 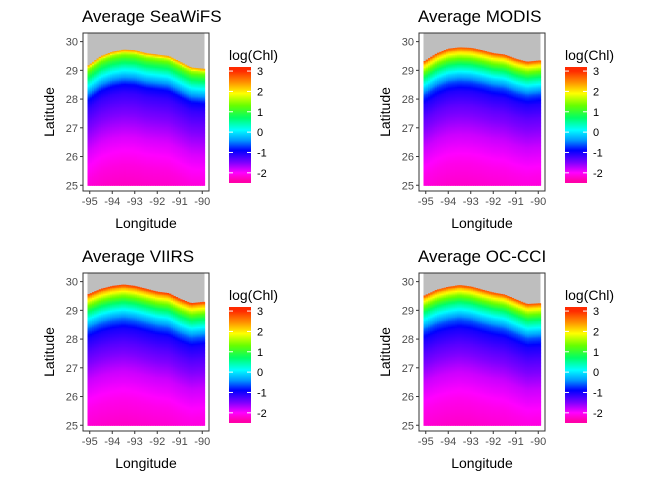 I want to click on y-axis-label: Latitude, so click(x=49, y=112).